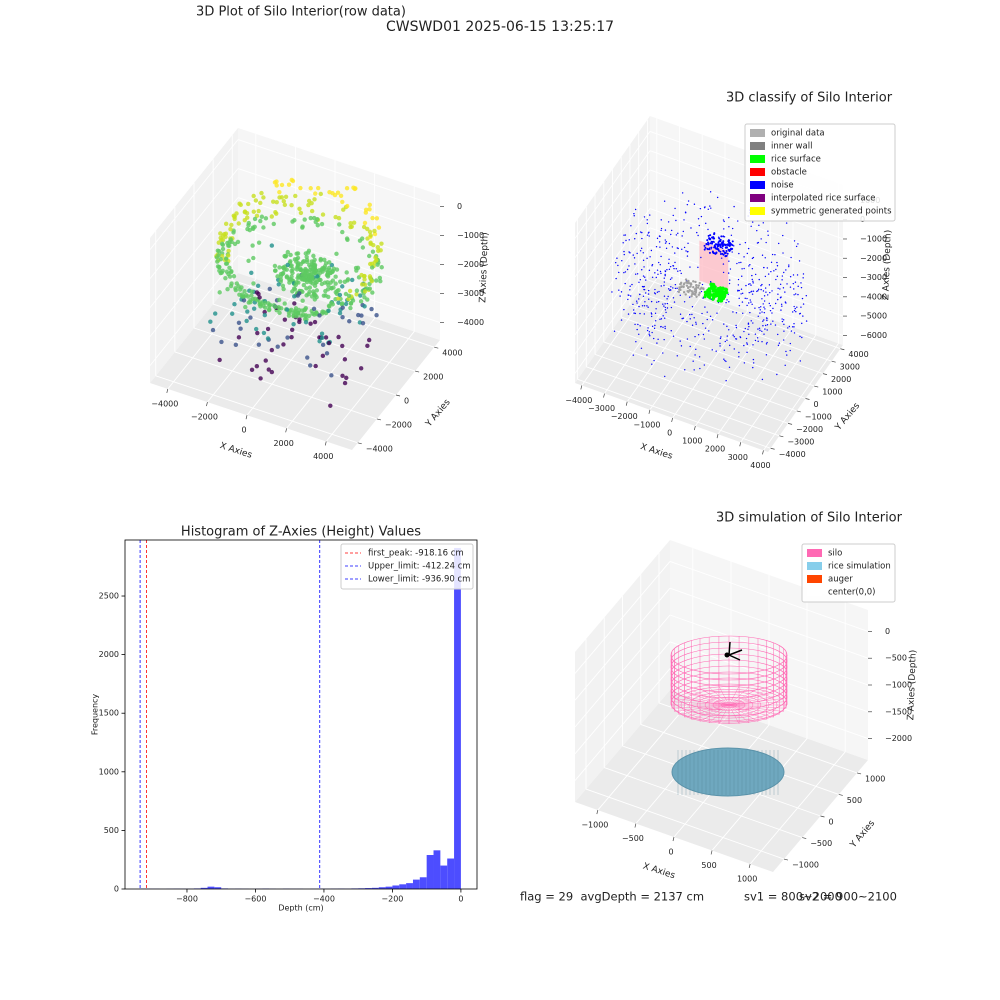  I want to click on point-cloud, so click(296, 292).